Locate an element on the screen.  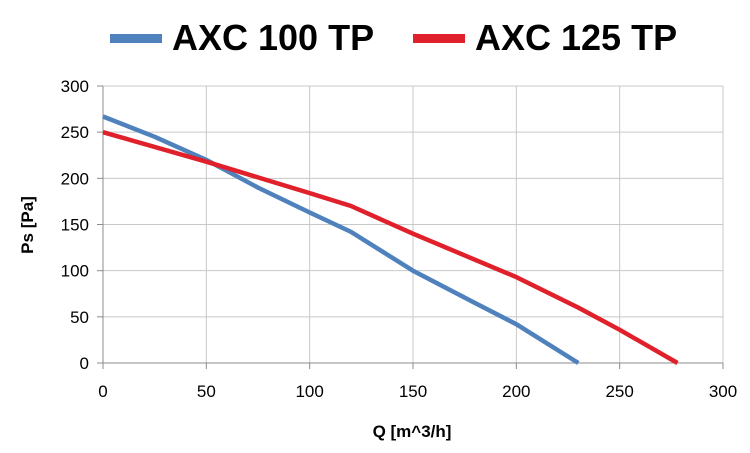
y-tick-label: 200 is located at coordinates (75, 178).